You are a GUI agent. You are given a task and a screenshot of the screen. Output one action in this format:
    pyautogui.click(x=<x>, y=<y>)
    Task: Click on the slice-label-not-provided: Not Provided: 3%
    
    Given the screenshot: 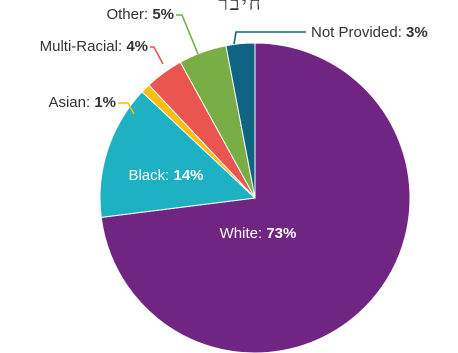 What is the action you would take?
    pyautogui.click(x=369, y=32)
    